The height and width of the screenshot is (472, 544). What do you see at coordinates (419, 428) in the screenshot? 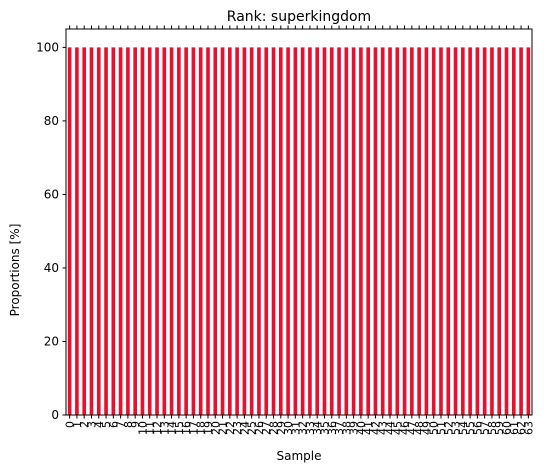
I see `x-tick-label: 48` at bounding box center [419, 428].